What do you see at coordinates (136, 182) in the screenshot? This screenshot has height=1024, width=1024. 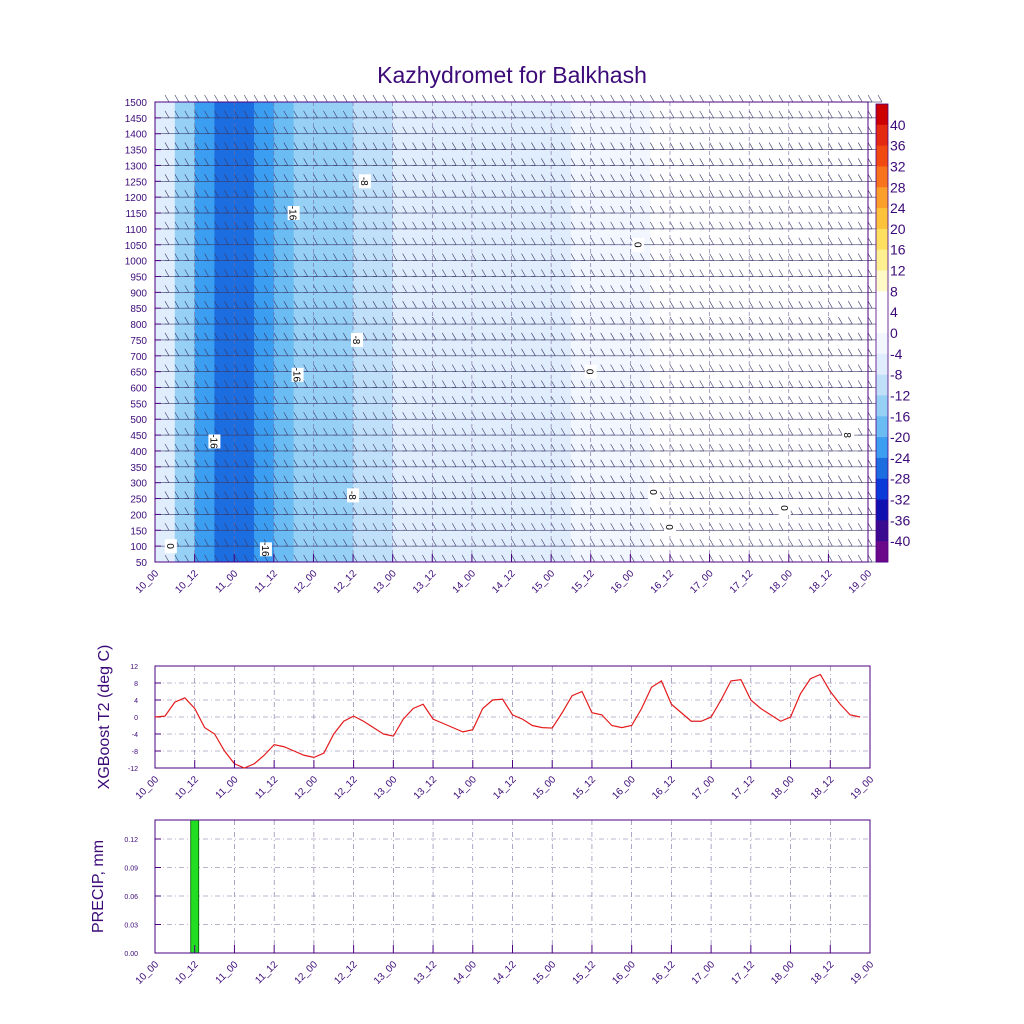 I see `heatmap-y-tick-label: 1250` at bounding box center [136, 182].